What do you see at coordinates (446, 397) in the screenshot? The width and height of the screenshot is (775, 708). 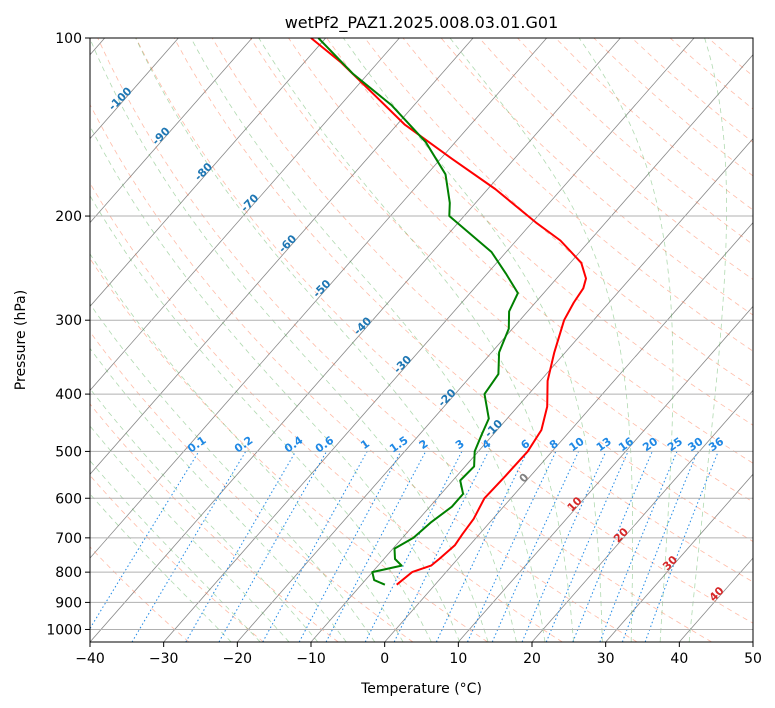 I see `isotherm-label: -20` at bounding box center [446, 397].